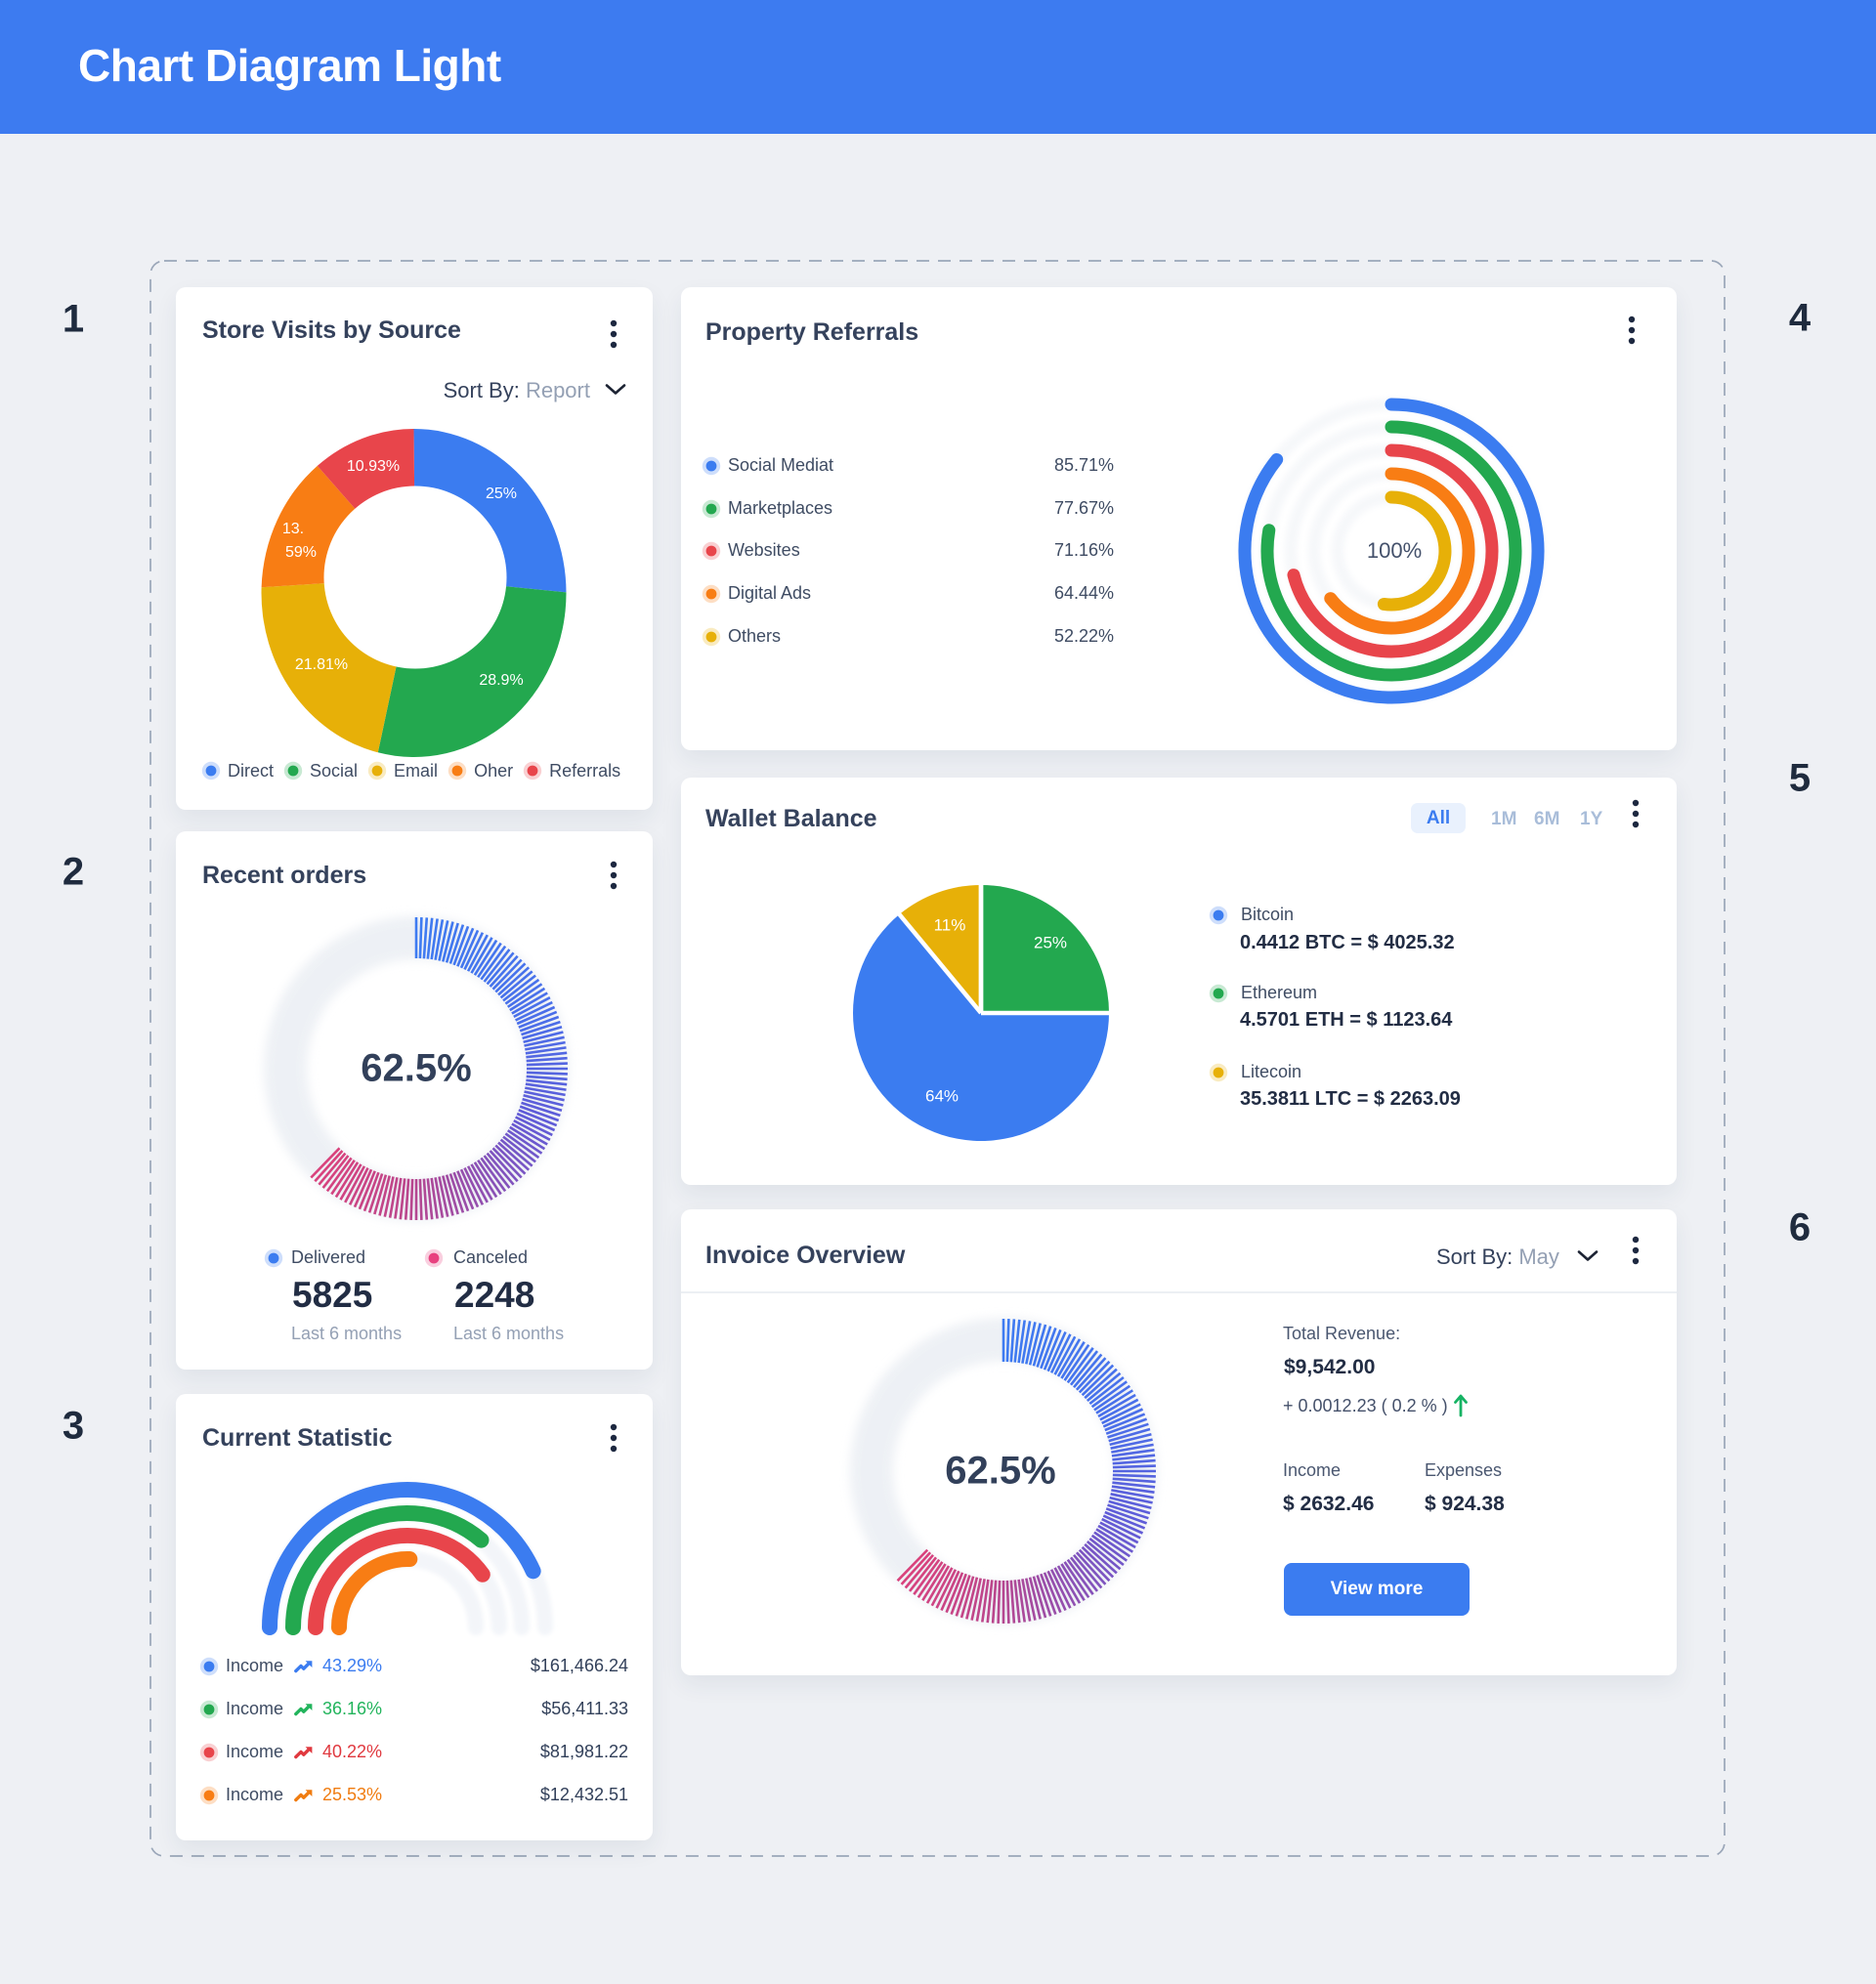  What do you see at coordinates (321, 664) in the screenshot?
I see `svg-text: 21.81%` at bounding box center [321, 664].